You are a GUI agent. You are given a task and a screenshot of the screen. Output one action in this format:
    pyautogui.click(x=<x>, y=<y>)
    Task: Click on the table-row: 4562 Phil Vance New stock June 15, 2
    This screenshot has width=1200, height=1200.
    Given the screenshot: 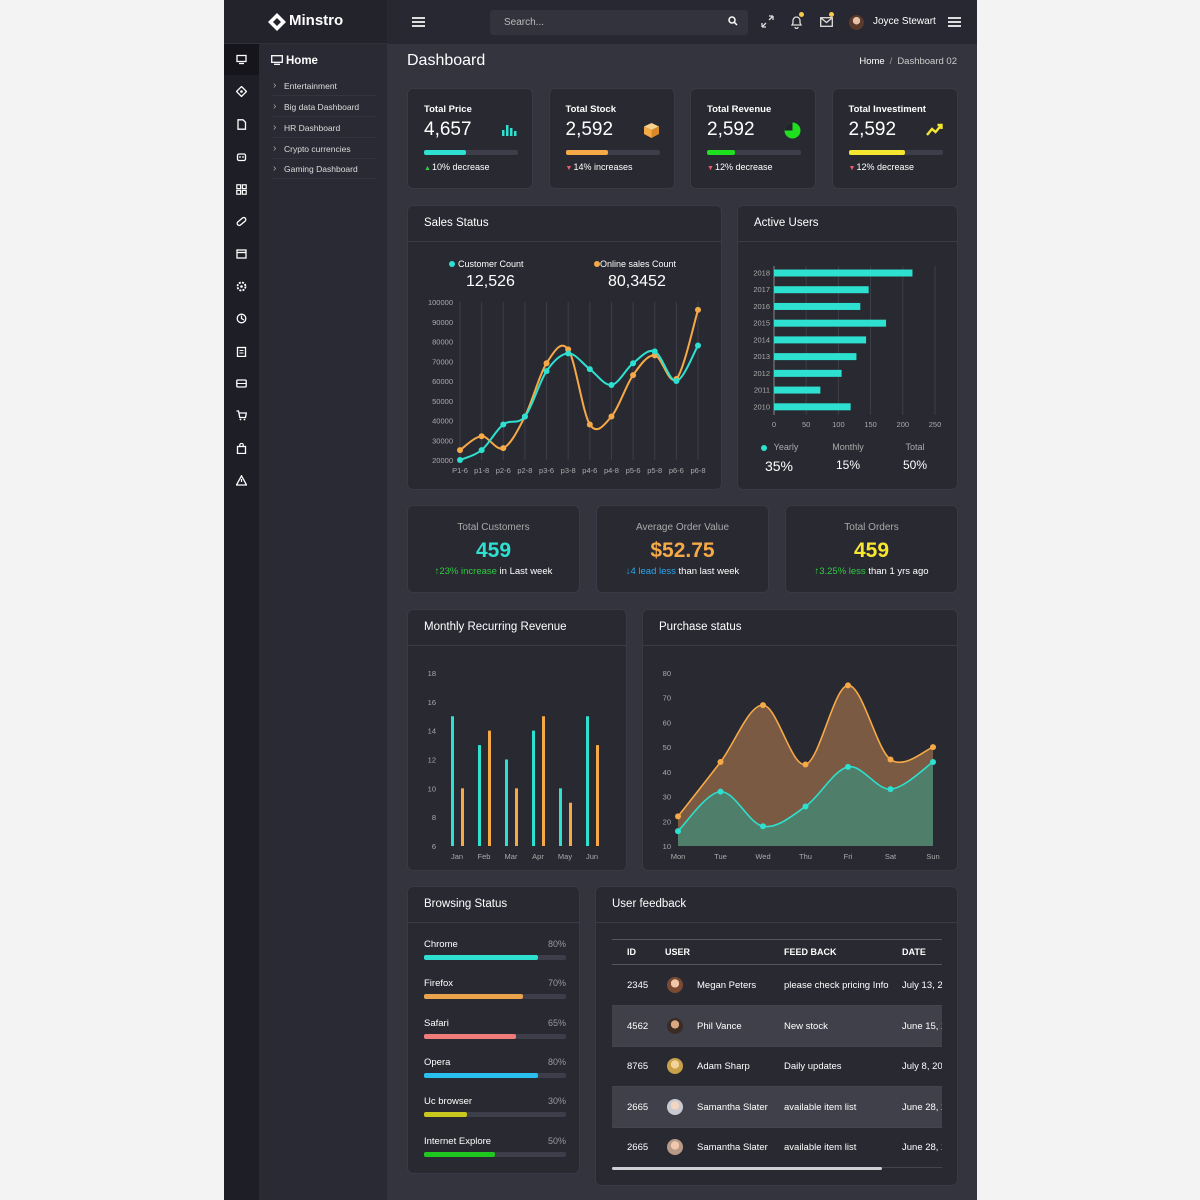 What is the action you would take?
    pyautogui.click(x=777, y=1026)
    